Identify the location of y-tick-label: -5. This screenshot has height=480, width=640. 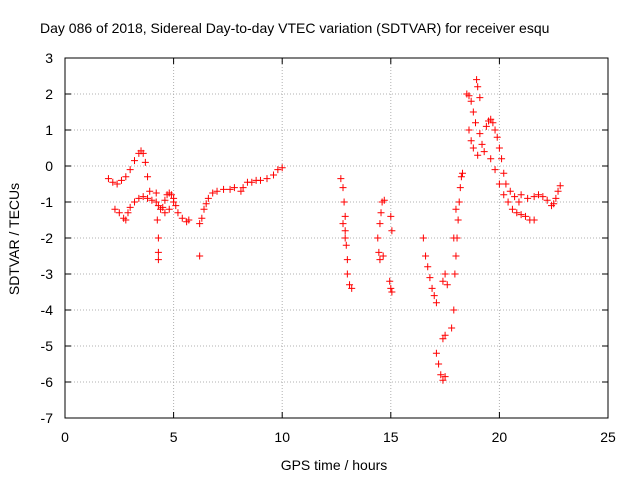
(47, 346).